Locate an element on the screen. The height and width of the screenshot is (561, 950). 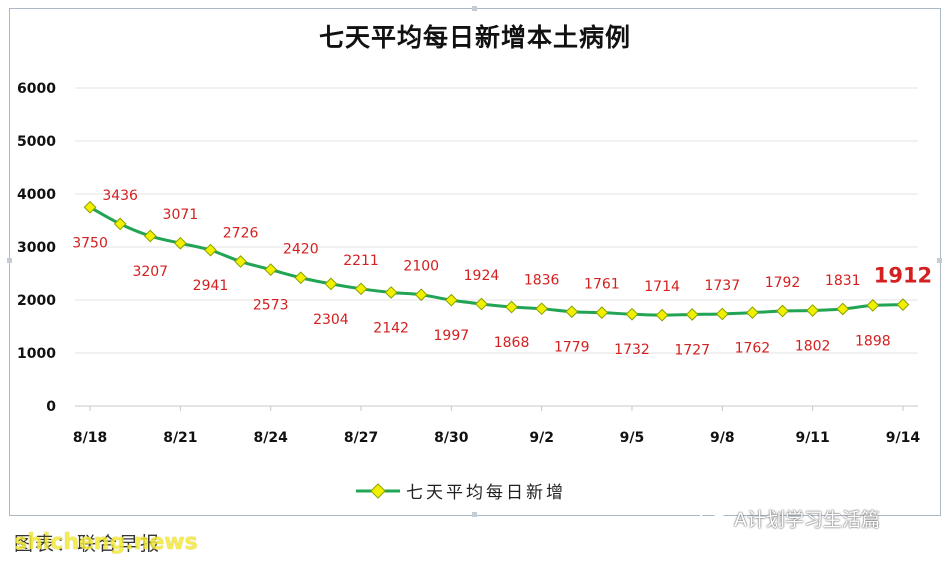
data-label: 2726 is located at coordinates (241, 234).